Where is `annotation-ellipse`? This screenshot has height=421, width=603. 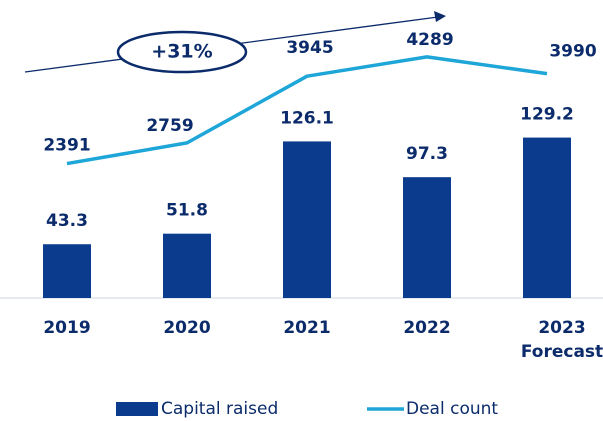 annotation-ellipse is located at coordinates (182, 52).